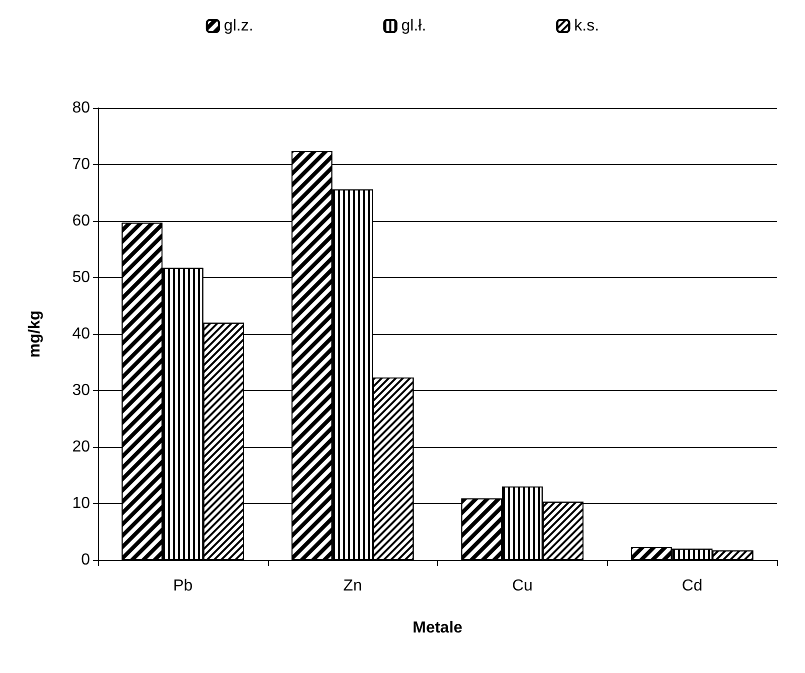  Describe the element at coordinates (81, 334) in the screenshot. I see `y-tick-label: 40` at that location.